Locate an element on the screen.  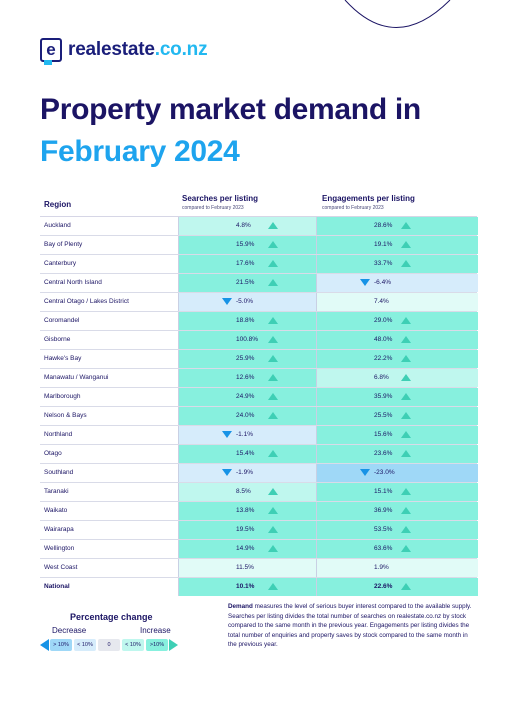
searches-value: 10.1% is located at coordinates (245, 586).